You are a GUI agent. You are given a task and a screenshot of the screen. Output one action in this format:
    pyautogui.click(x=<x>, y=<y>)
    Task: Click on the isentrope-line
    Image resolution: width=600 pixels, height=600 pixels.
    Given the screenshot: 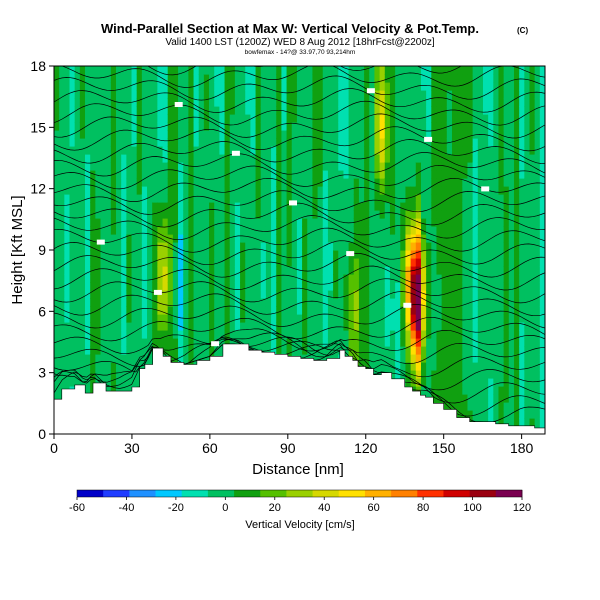 What is the action you would take?
    pyautogui.click(x=299, y=371)
    